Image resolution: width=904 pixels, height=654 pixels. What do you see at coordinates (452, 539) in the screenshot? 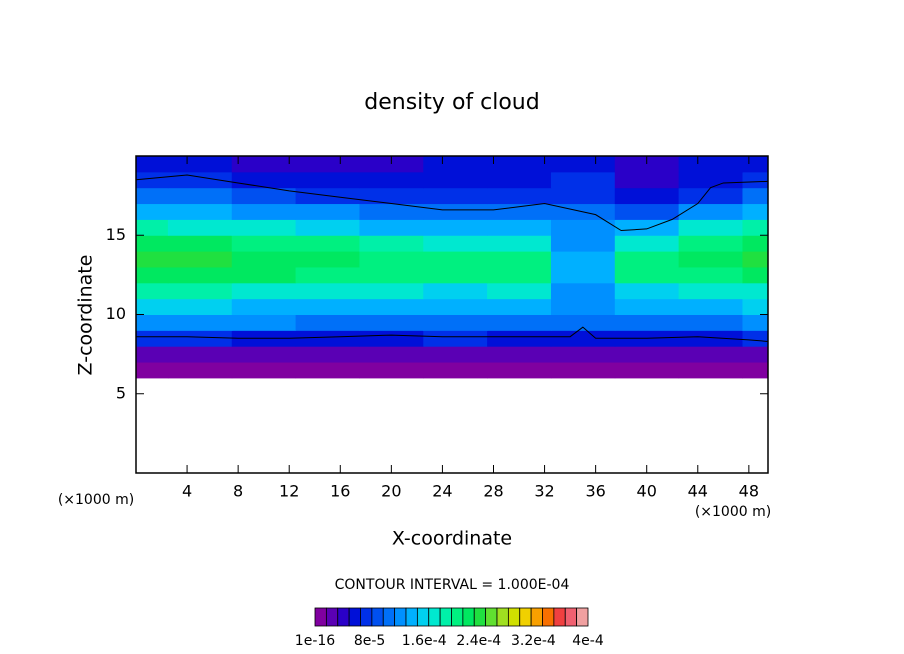
I see `x-axis-label: X-coordinate` at bounding box center [452, 539].